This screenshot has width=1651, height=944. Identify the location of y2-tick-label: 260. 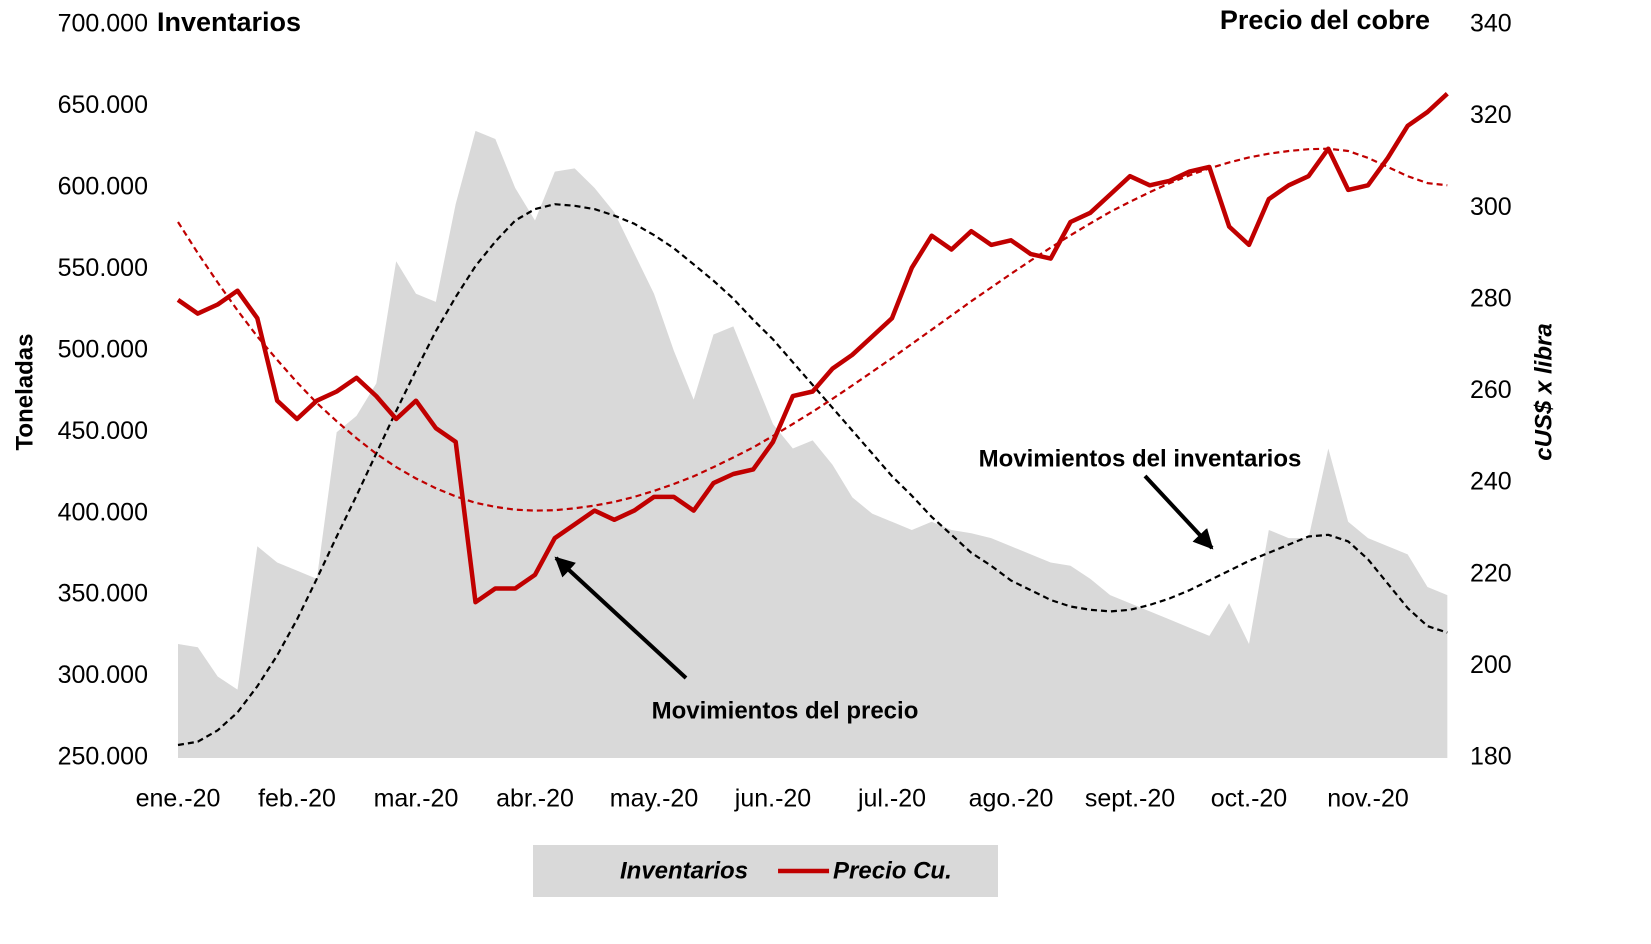
(1491, 390).